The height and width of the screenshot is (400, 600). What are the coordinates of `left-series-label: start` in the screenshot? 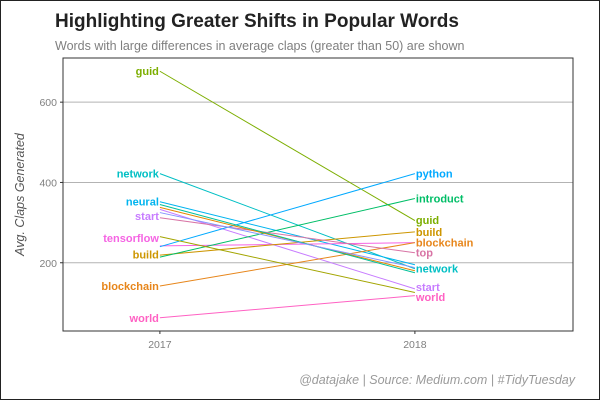 It's located at (147, 217).